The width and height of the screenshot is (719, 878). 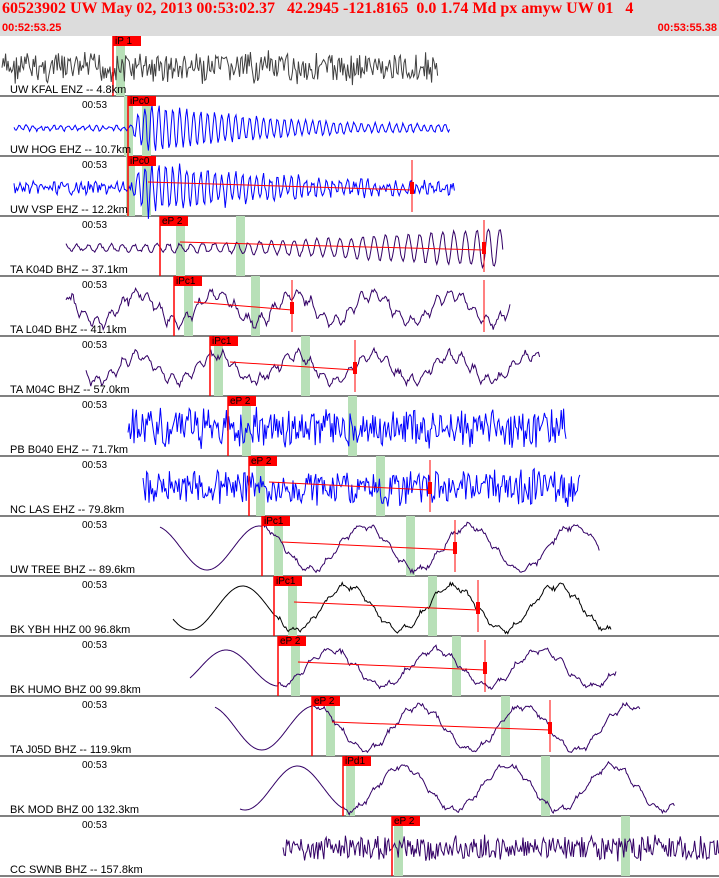 I want to click on station-label: BK HUMO BHZ 00 99.8km, so click(x=75, y=690).